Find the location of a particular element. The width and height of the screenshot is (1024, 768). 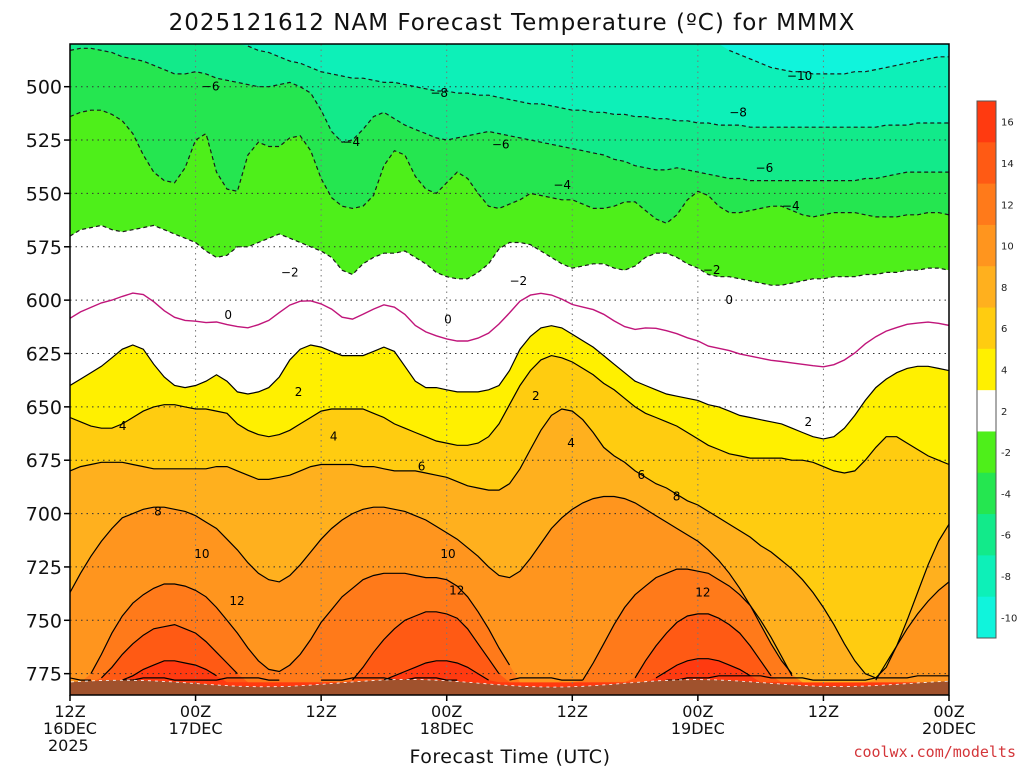

x-axis-title: Forecast Time (UTC) is located at coordinates (510, 757).